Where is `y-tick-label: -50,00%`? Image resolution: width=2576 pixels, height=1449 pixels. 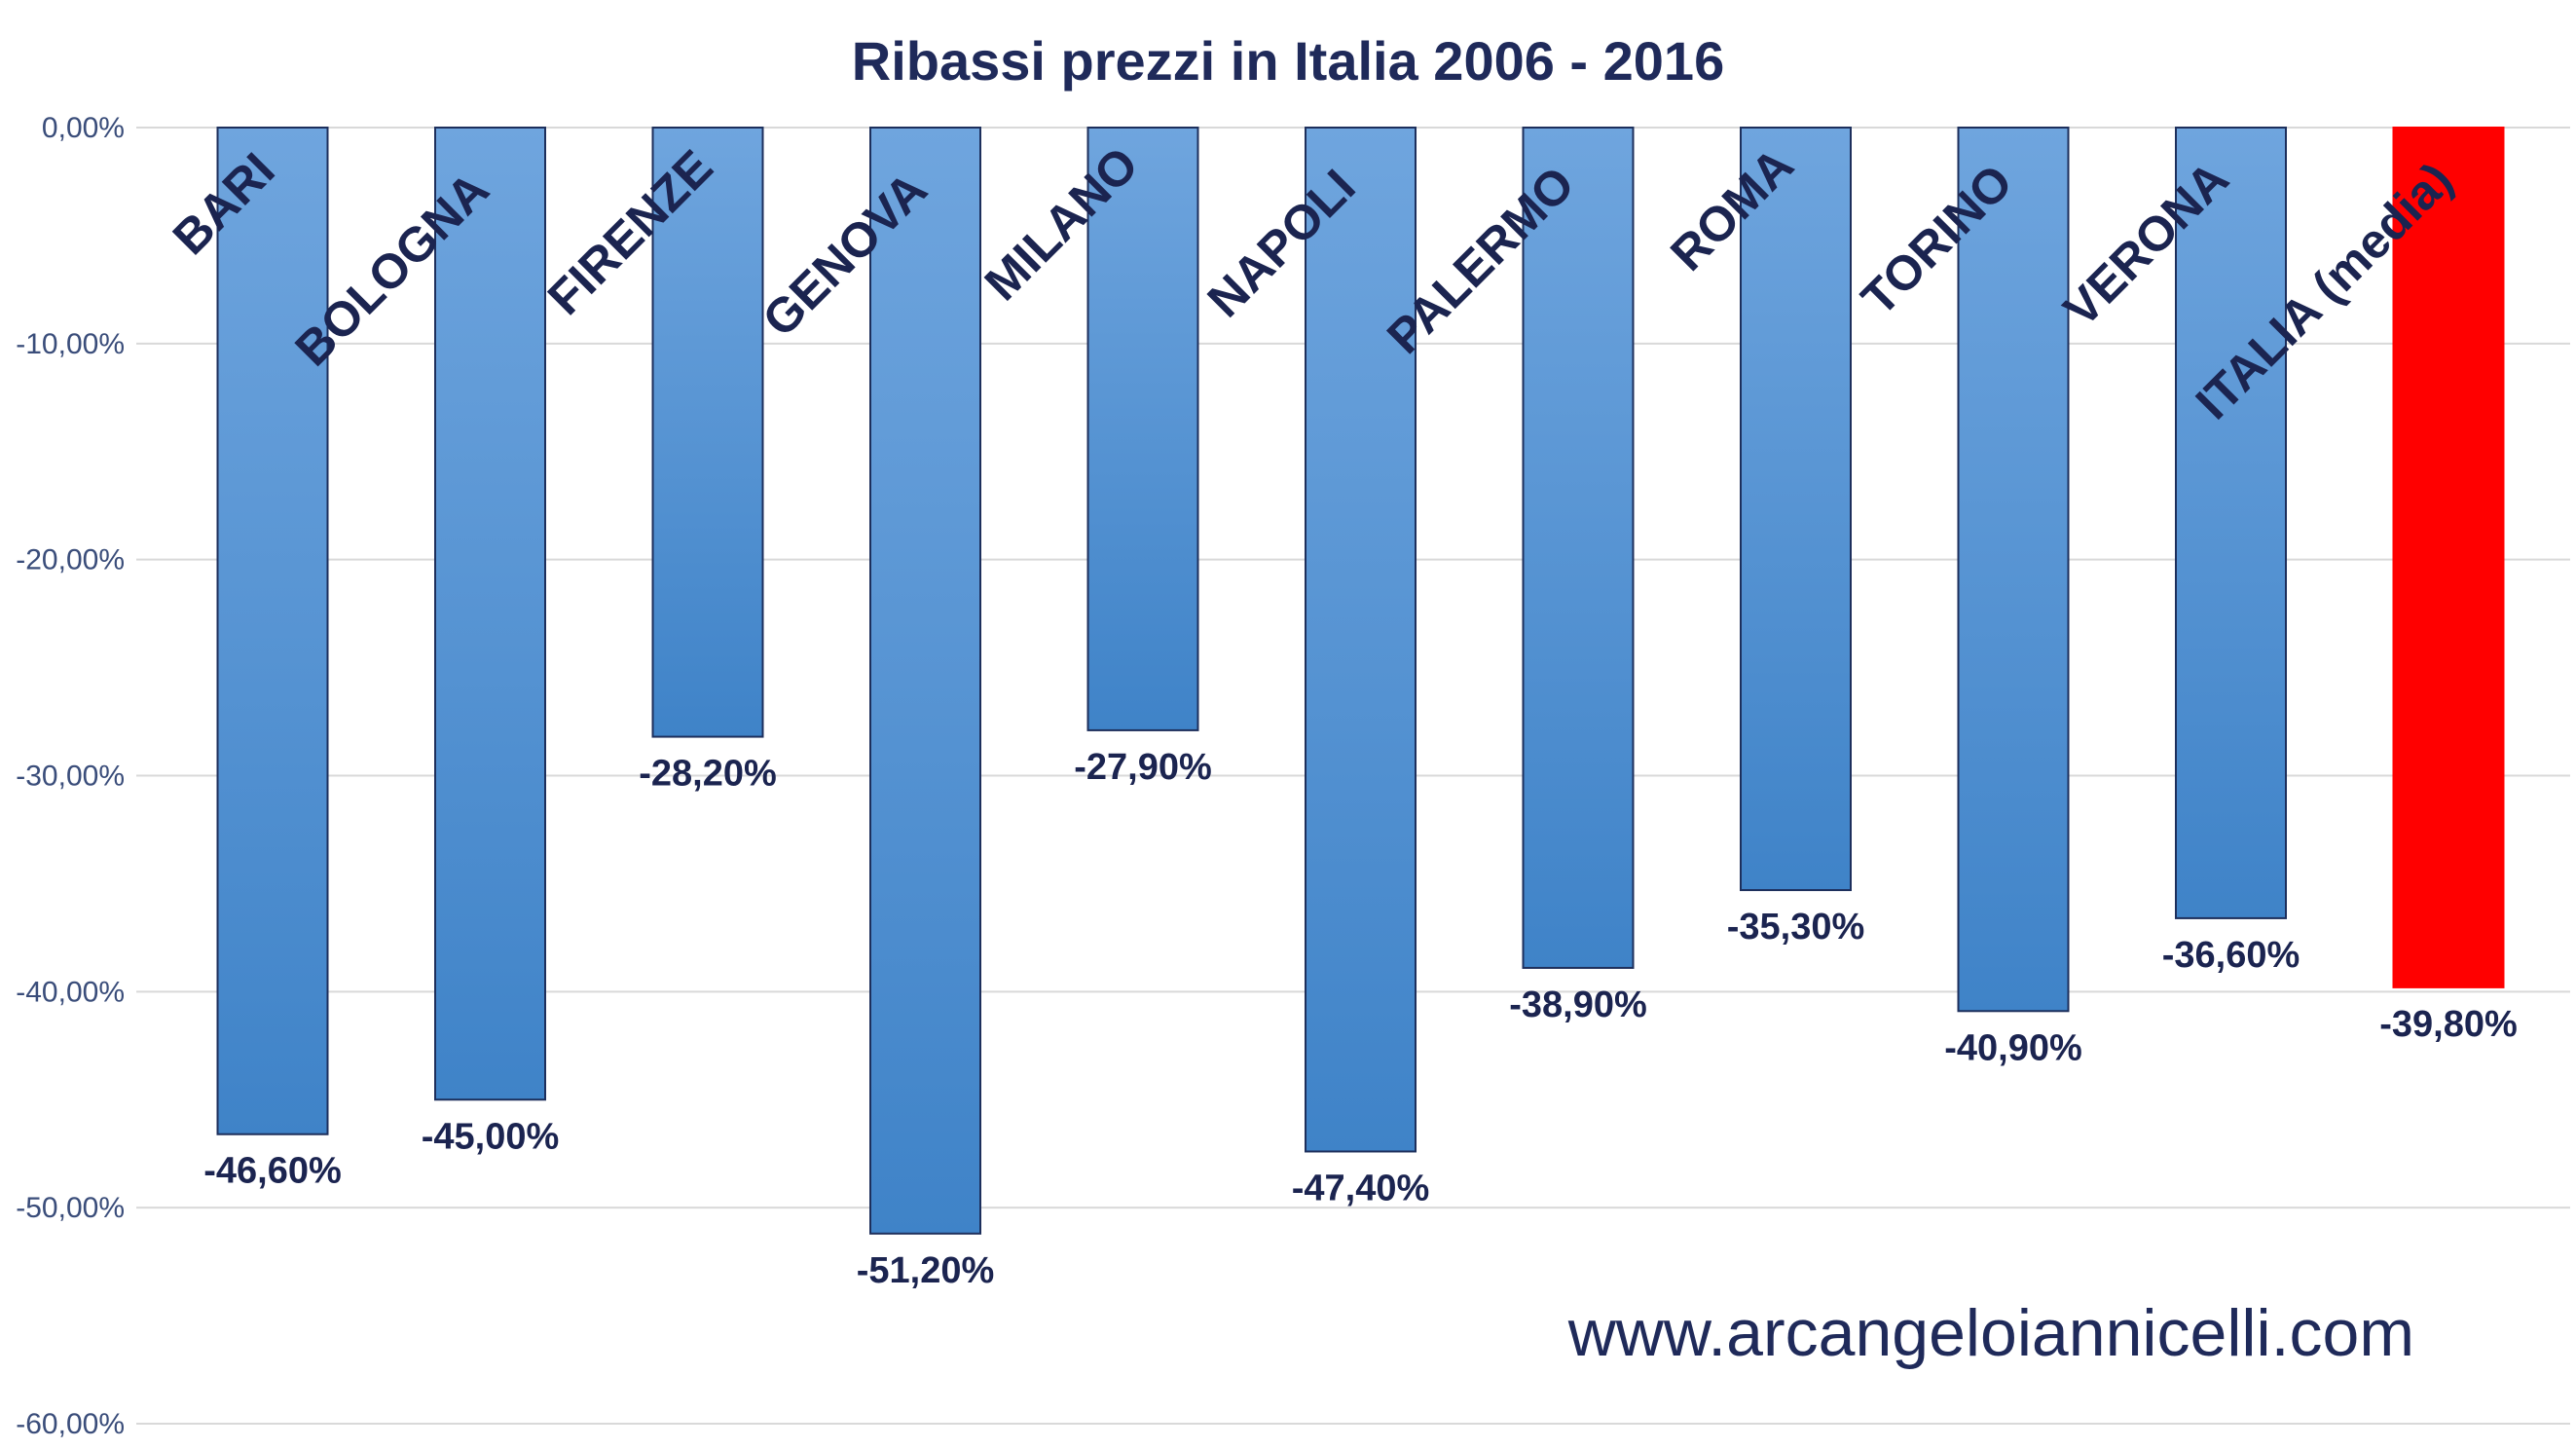 y-tick-label: -50,00% is located at coordinates (70, 1208).